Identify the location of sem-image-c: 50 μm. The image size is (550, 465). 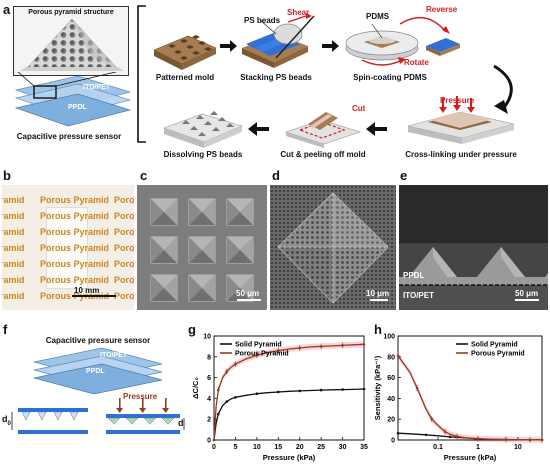
(202, 247).